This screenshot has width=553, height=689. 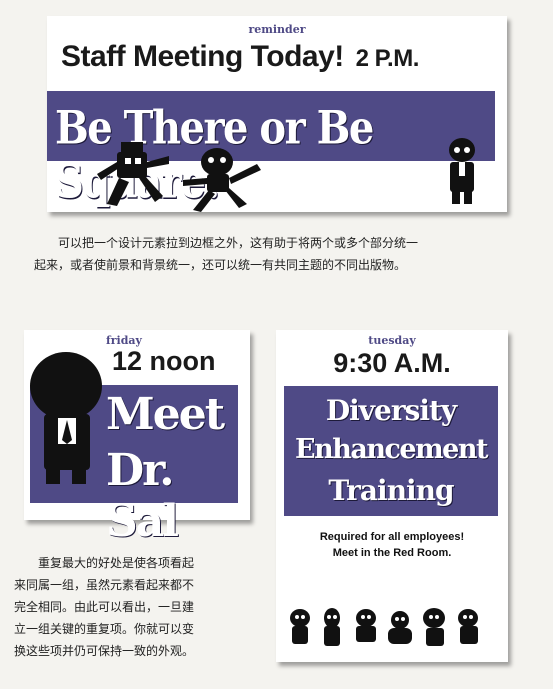 What do you see at coordinates (277, 29) in the screenshot?
I see `reminder-label: reminder` at bounding box center [277, 29].